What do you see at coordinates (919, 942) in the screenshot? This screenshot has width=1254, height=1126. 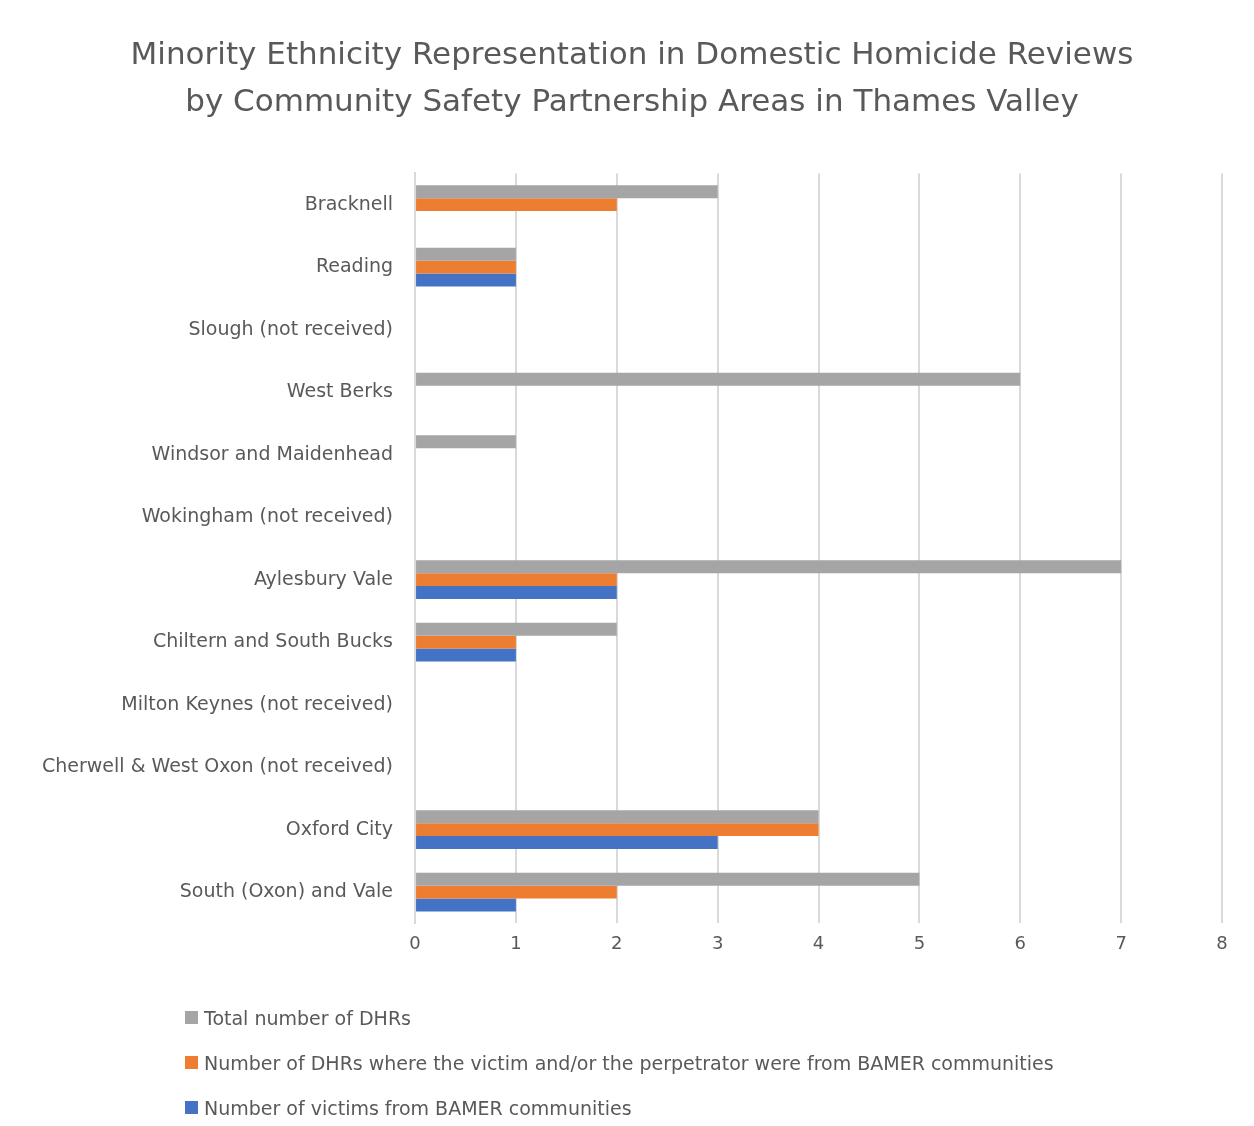 I see `x-tick-label: 5` at bounding box center [919, 942].